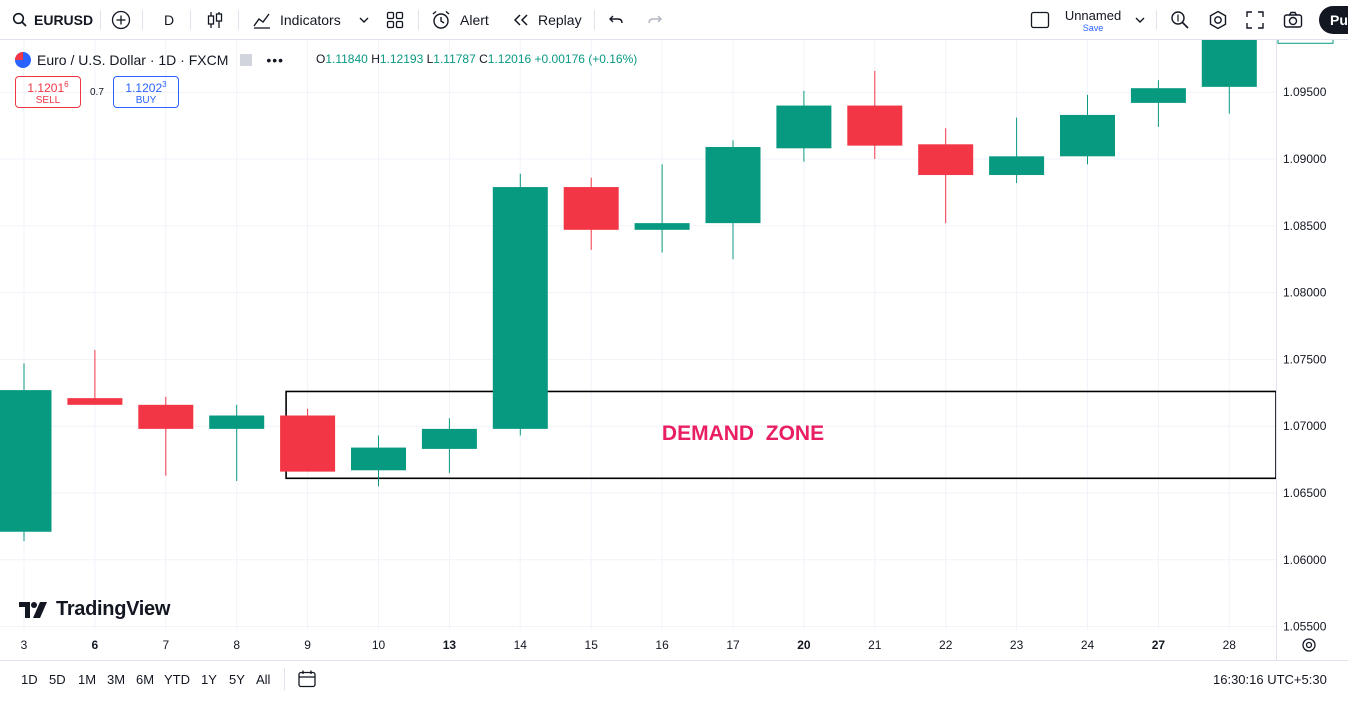  I want to click on plus-circle-icon, so click(121, 20).